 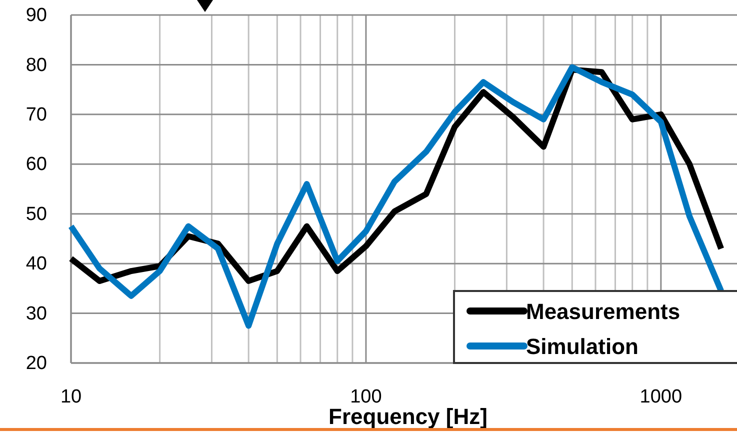 I want to click on y-tick-label: 70, so click(x=36, y=115).